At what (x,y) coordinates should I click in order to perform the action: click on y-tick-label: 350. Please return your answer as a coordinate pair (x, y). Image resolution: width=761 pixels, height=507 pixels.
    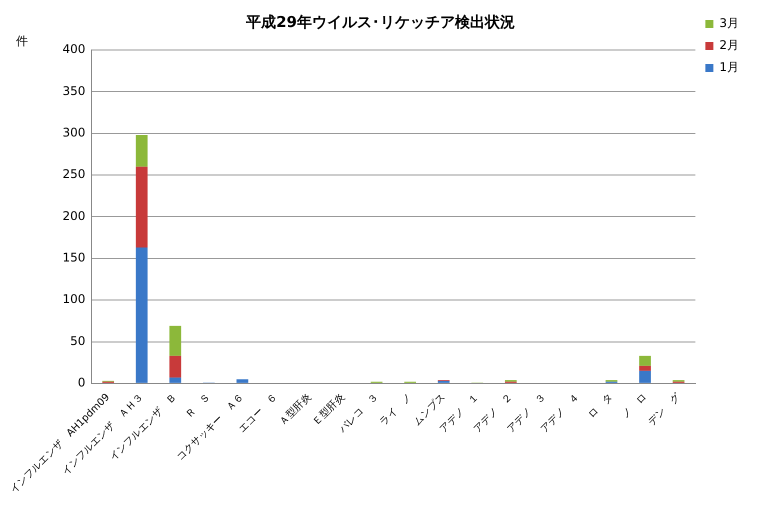
    Looking at the image, I should click on (74, 91).